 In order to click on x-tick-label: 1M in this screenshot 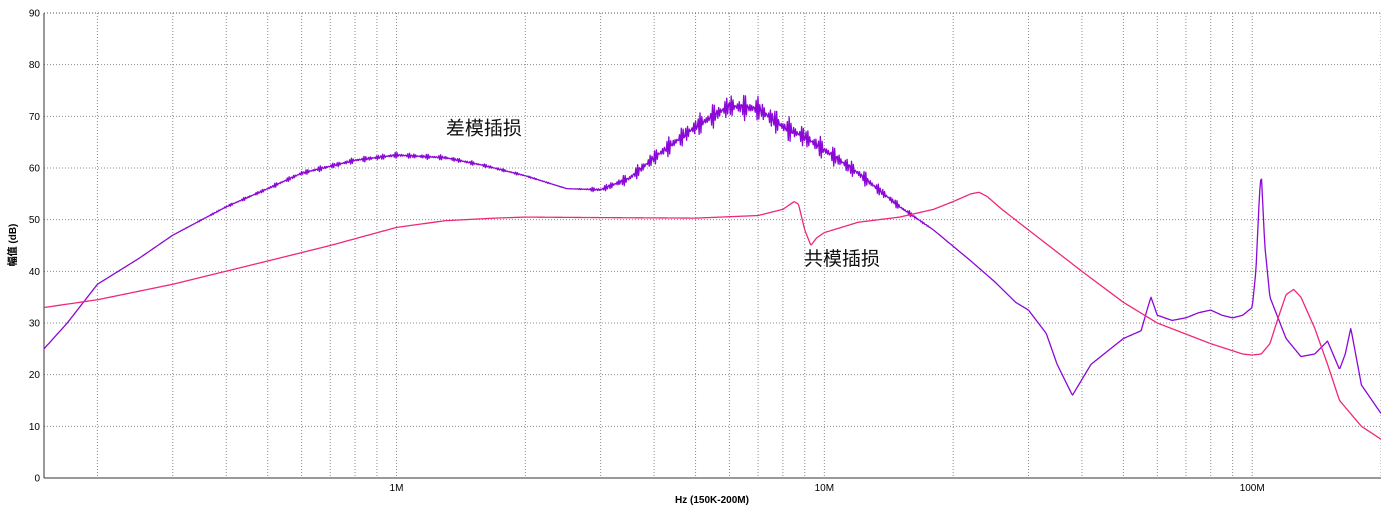, I will do `click(397, 488)`.